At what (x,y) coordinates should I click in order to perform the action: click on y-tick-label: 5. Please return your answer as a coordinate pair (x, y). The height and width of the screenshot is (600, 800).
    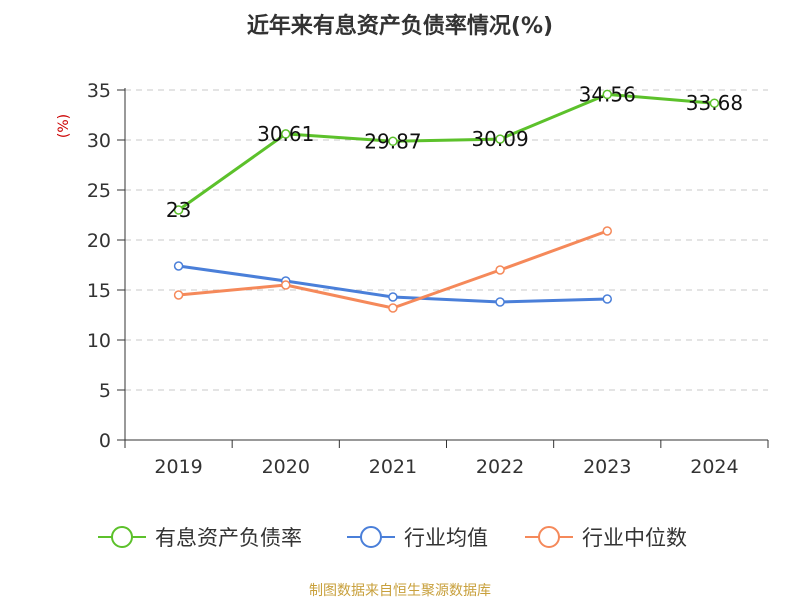
    Looking at the image, I should click on (105, 391).